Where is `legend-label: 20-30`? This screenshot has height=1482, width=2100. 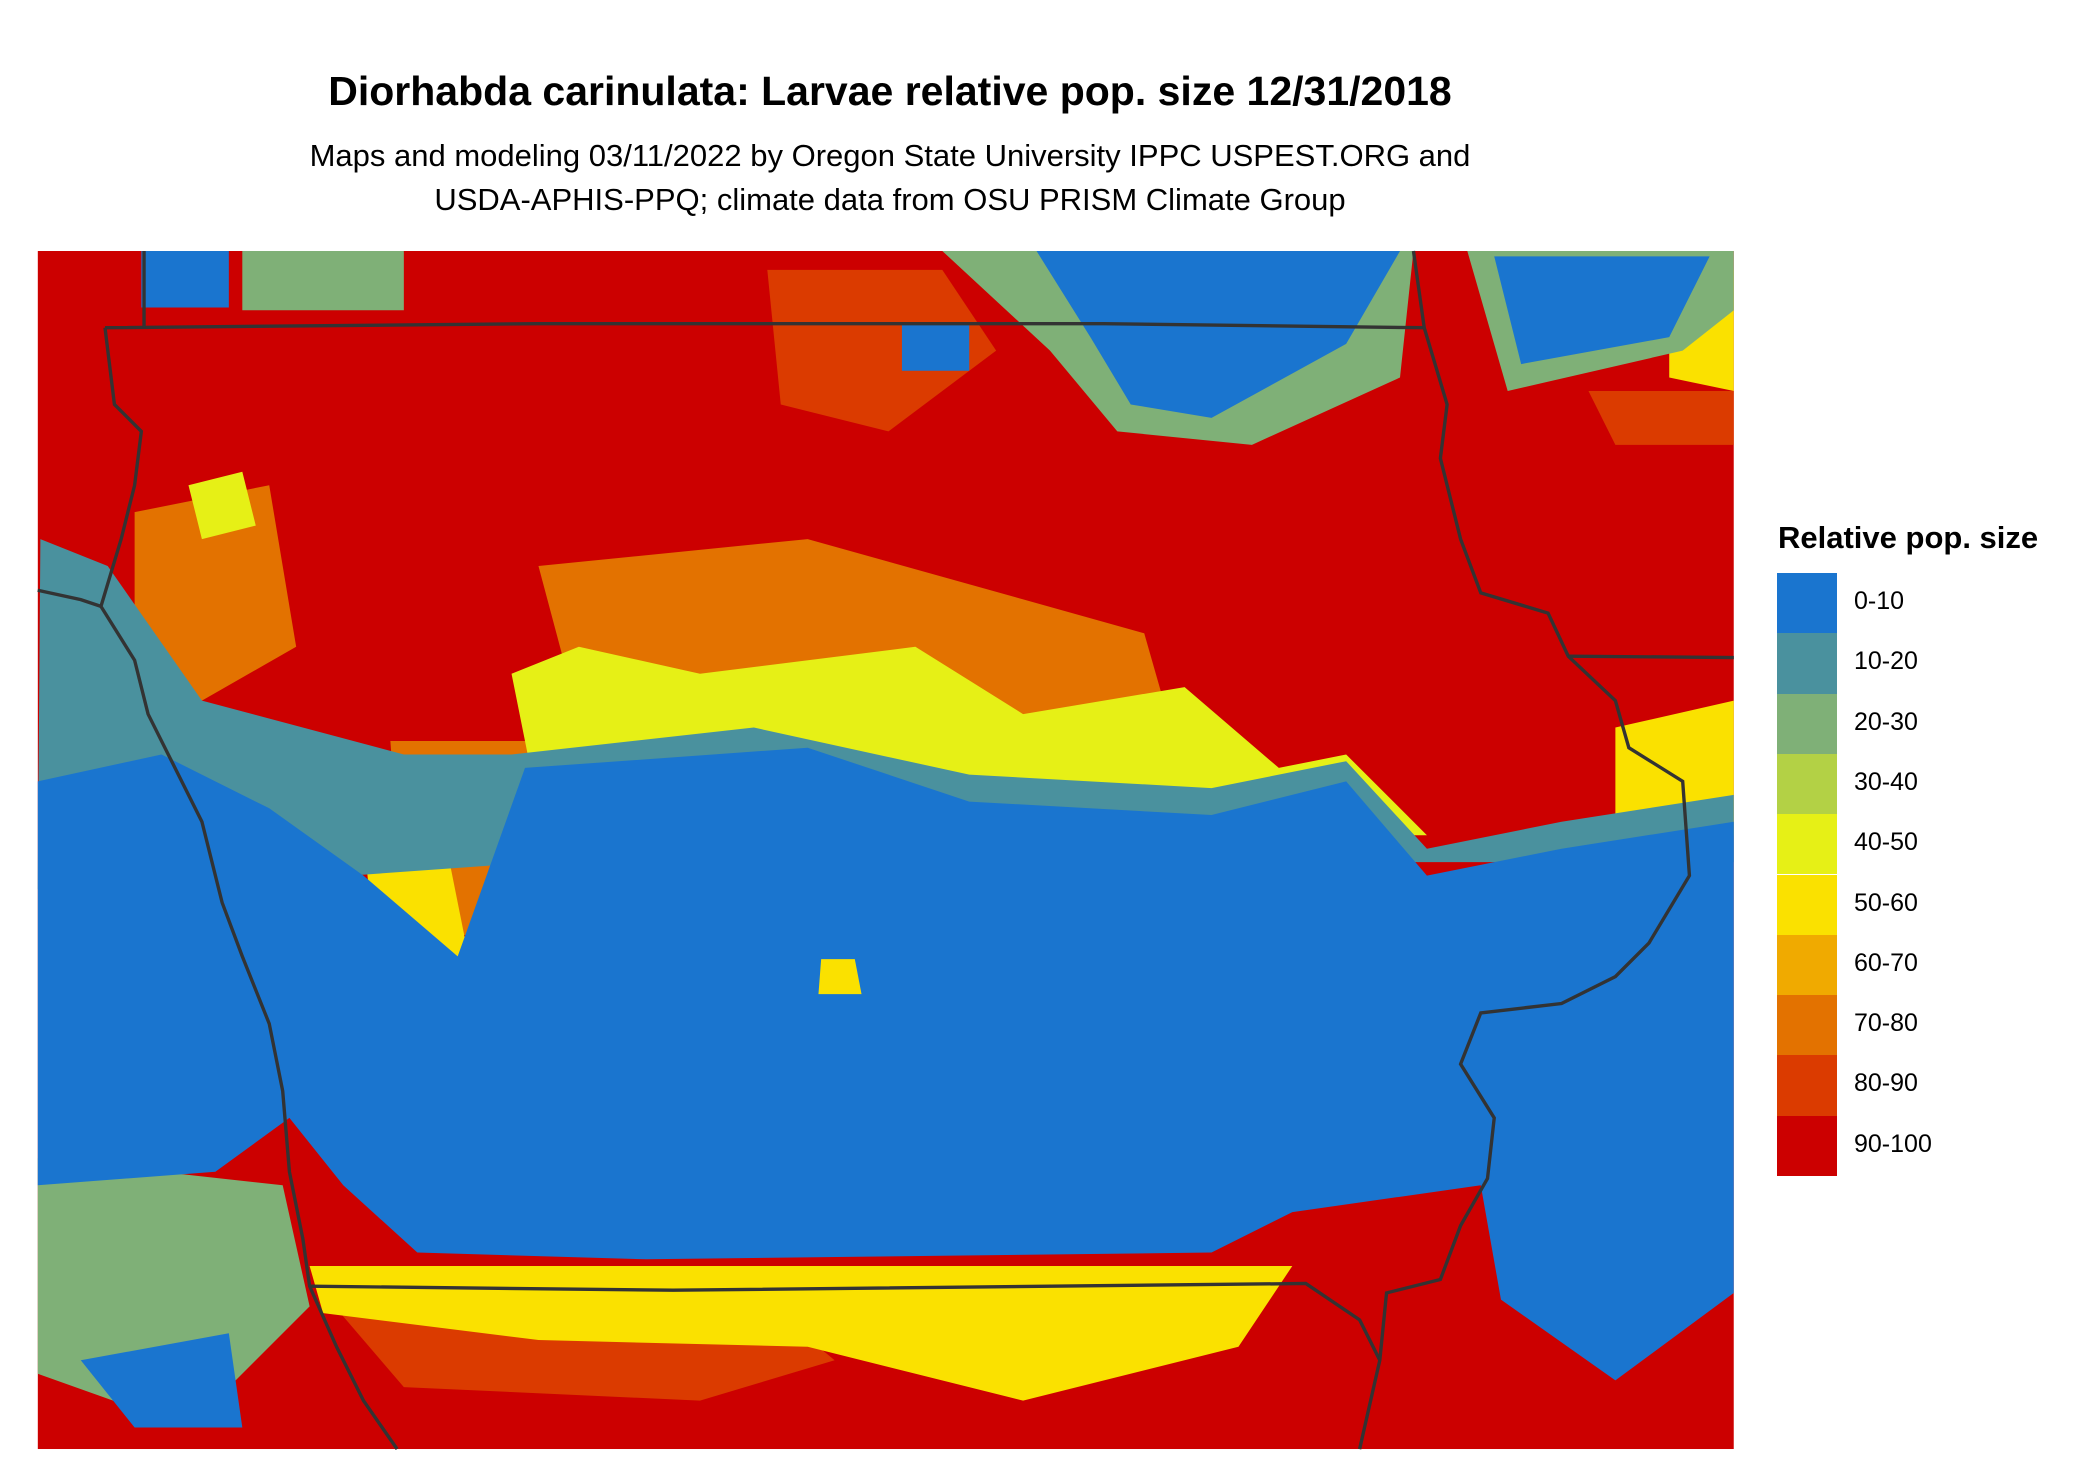
legend-label: 20-30 is located at coordinates (1886, 721).